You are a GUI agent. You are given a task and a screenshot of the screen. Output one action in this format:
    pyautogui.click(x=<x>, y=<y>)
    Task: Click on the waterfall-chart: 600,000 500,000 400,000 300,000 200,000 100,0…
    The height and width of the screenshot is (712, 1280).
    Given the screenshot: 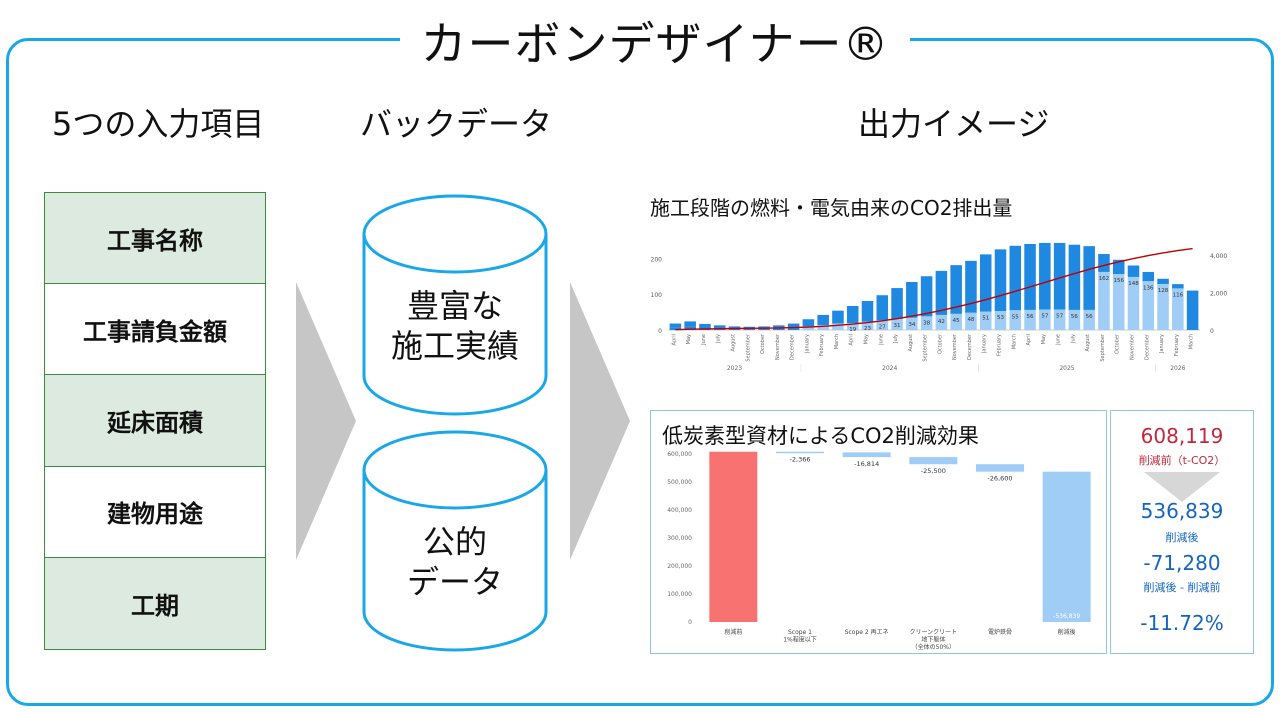 What is the action you would take?
    pyautogui.click(x=879, y=551)
    